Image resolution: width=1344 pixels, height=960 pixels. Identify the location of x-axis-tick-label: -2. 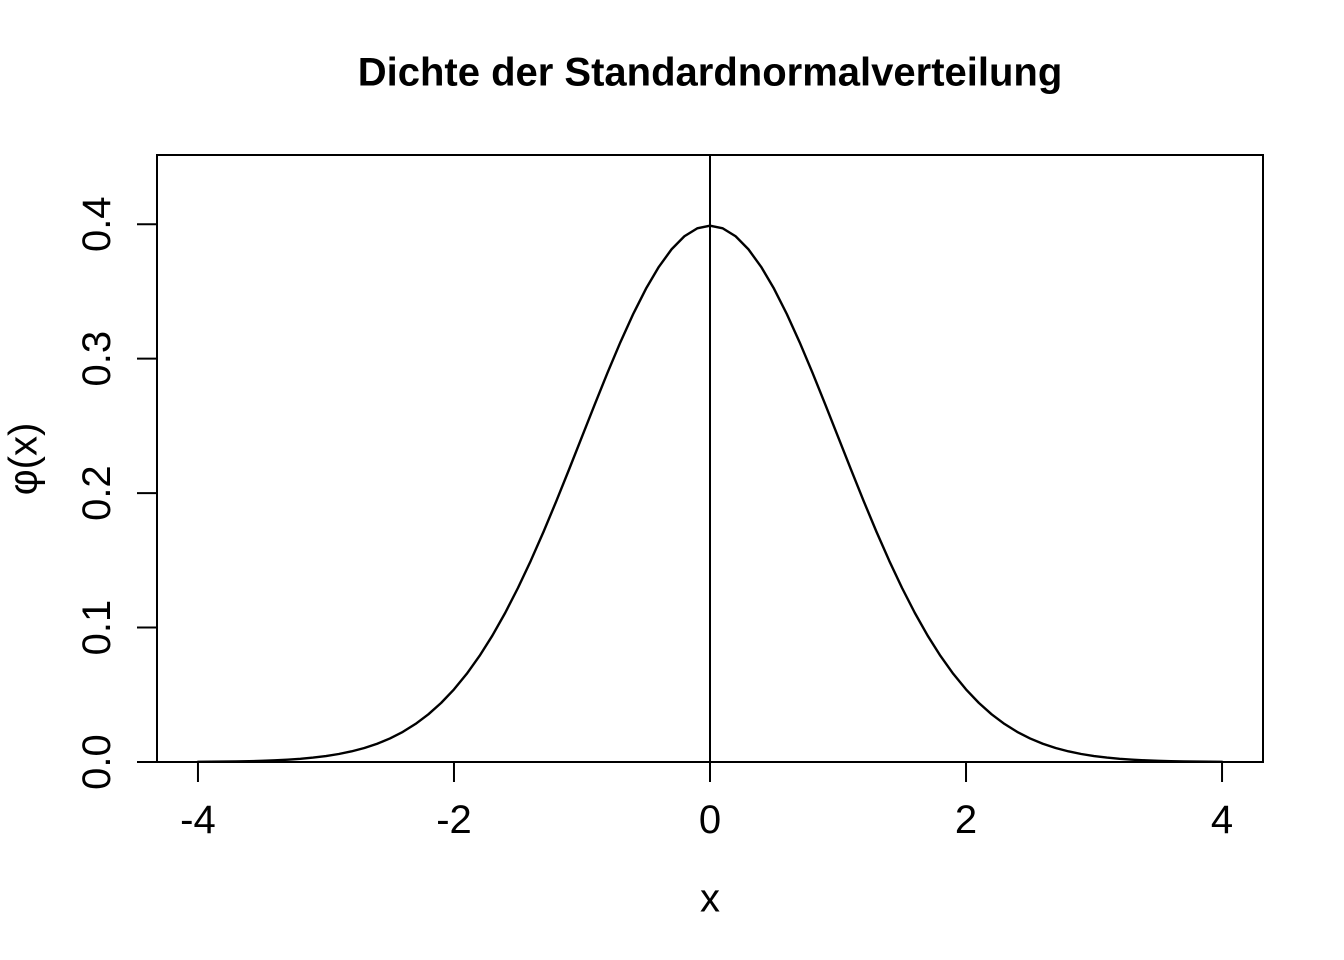
(454, 820).